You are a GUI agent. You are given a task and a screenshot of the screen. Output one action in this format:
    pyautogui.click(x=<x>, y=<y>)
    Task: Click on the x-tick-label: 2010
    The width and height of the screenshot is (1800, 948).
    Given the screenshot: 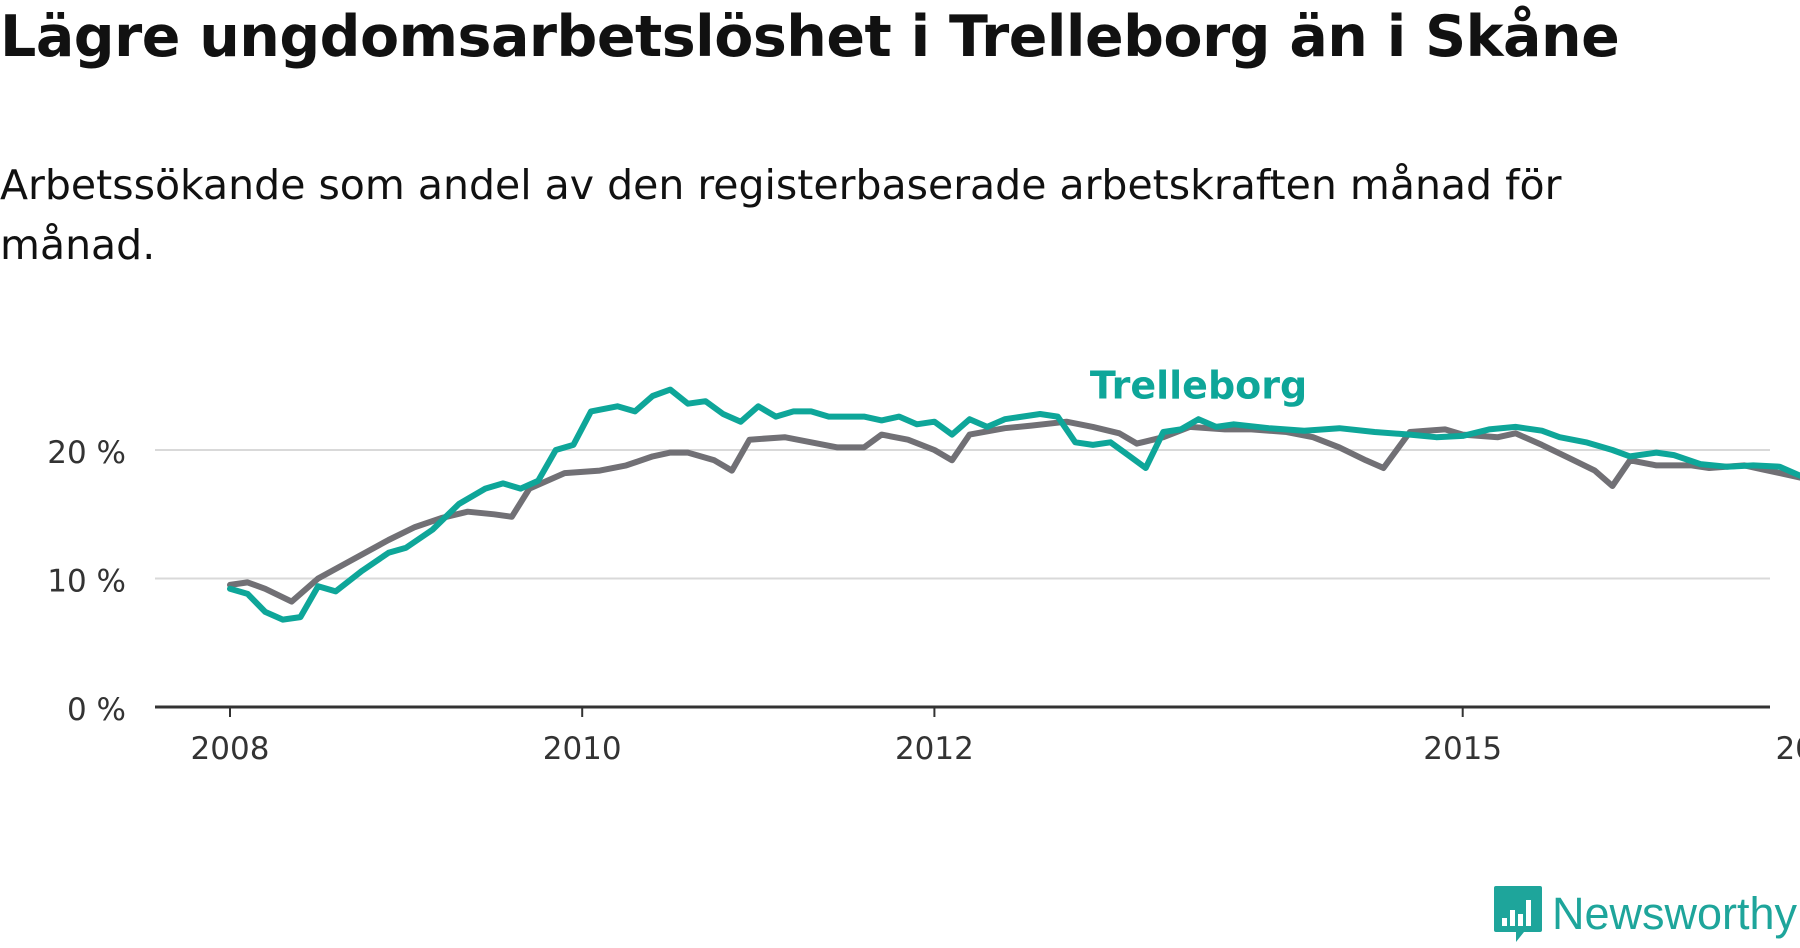 What is the action you would take?
    pyautogui.click(x=582, y=749)
    